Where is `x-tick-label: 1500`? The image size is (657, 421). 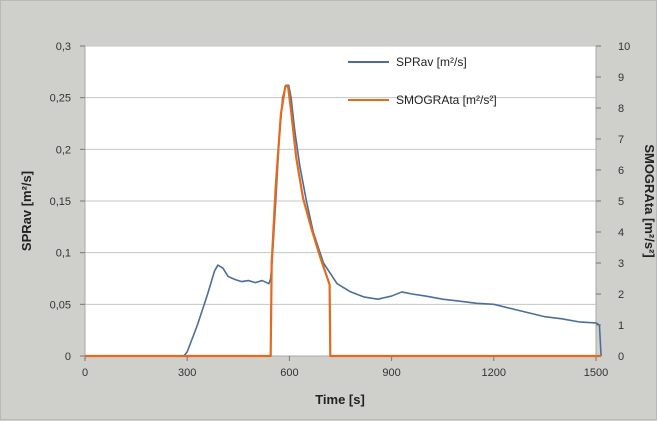 x-tick-label: 1500 is located at coordinates (596, 373).